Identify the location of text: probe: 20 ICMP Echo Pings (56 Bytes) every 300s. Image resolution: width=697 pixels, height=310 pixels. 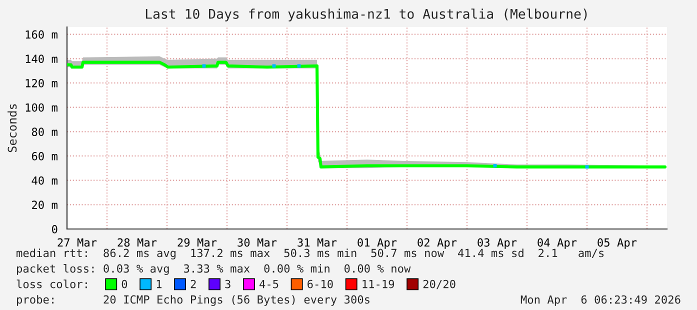
(193, 300).